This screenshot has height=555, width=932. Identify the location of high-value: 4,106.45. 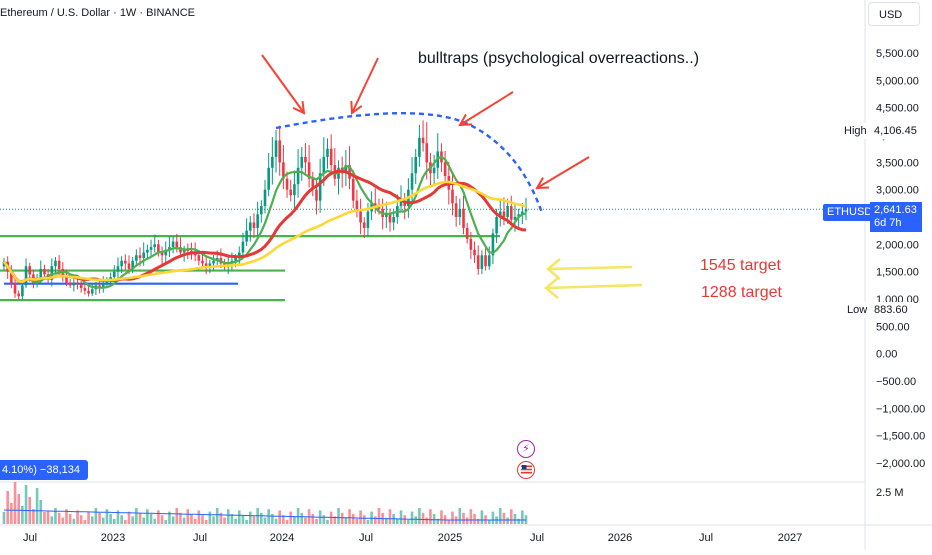
(895, 131).